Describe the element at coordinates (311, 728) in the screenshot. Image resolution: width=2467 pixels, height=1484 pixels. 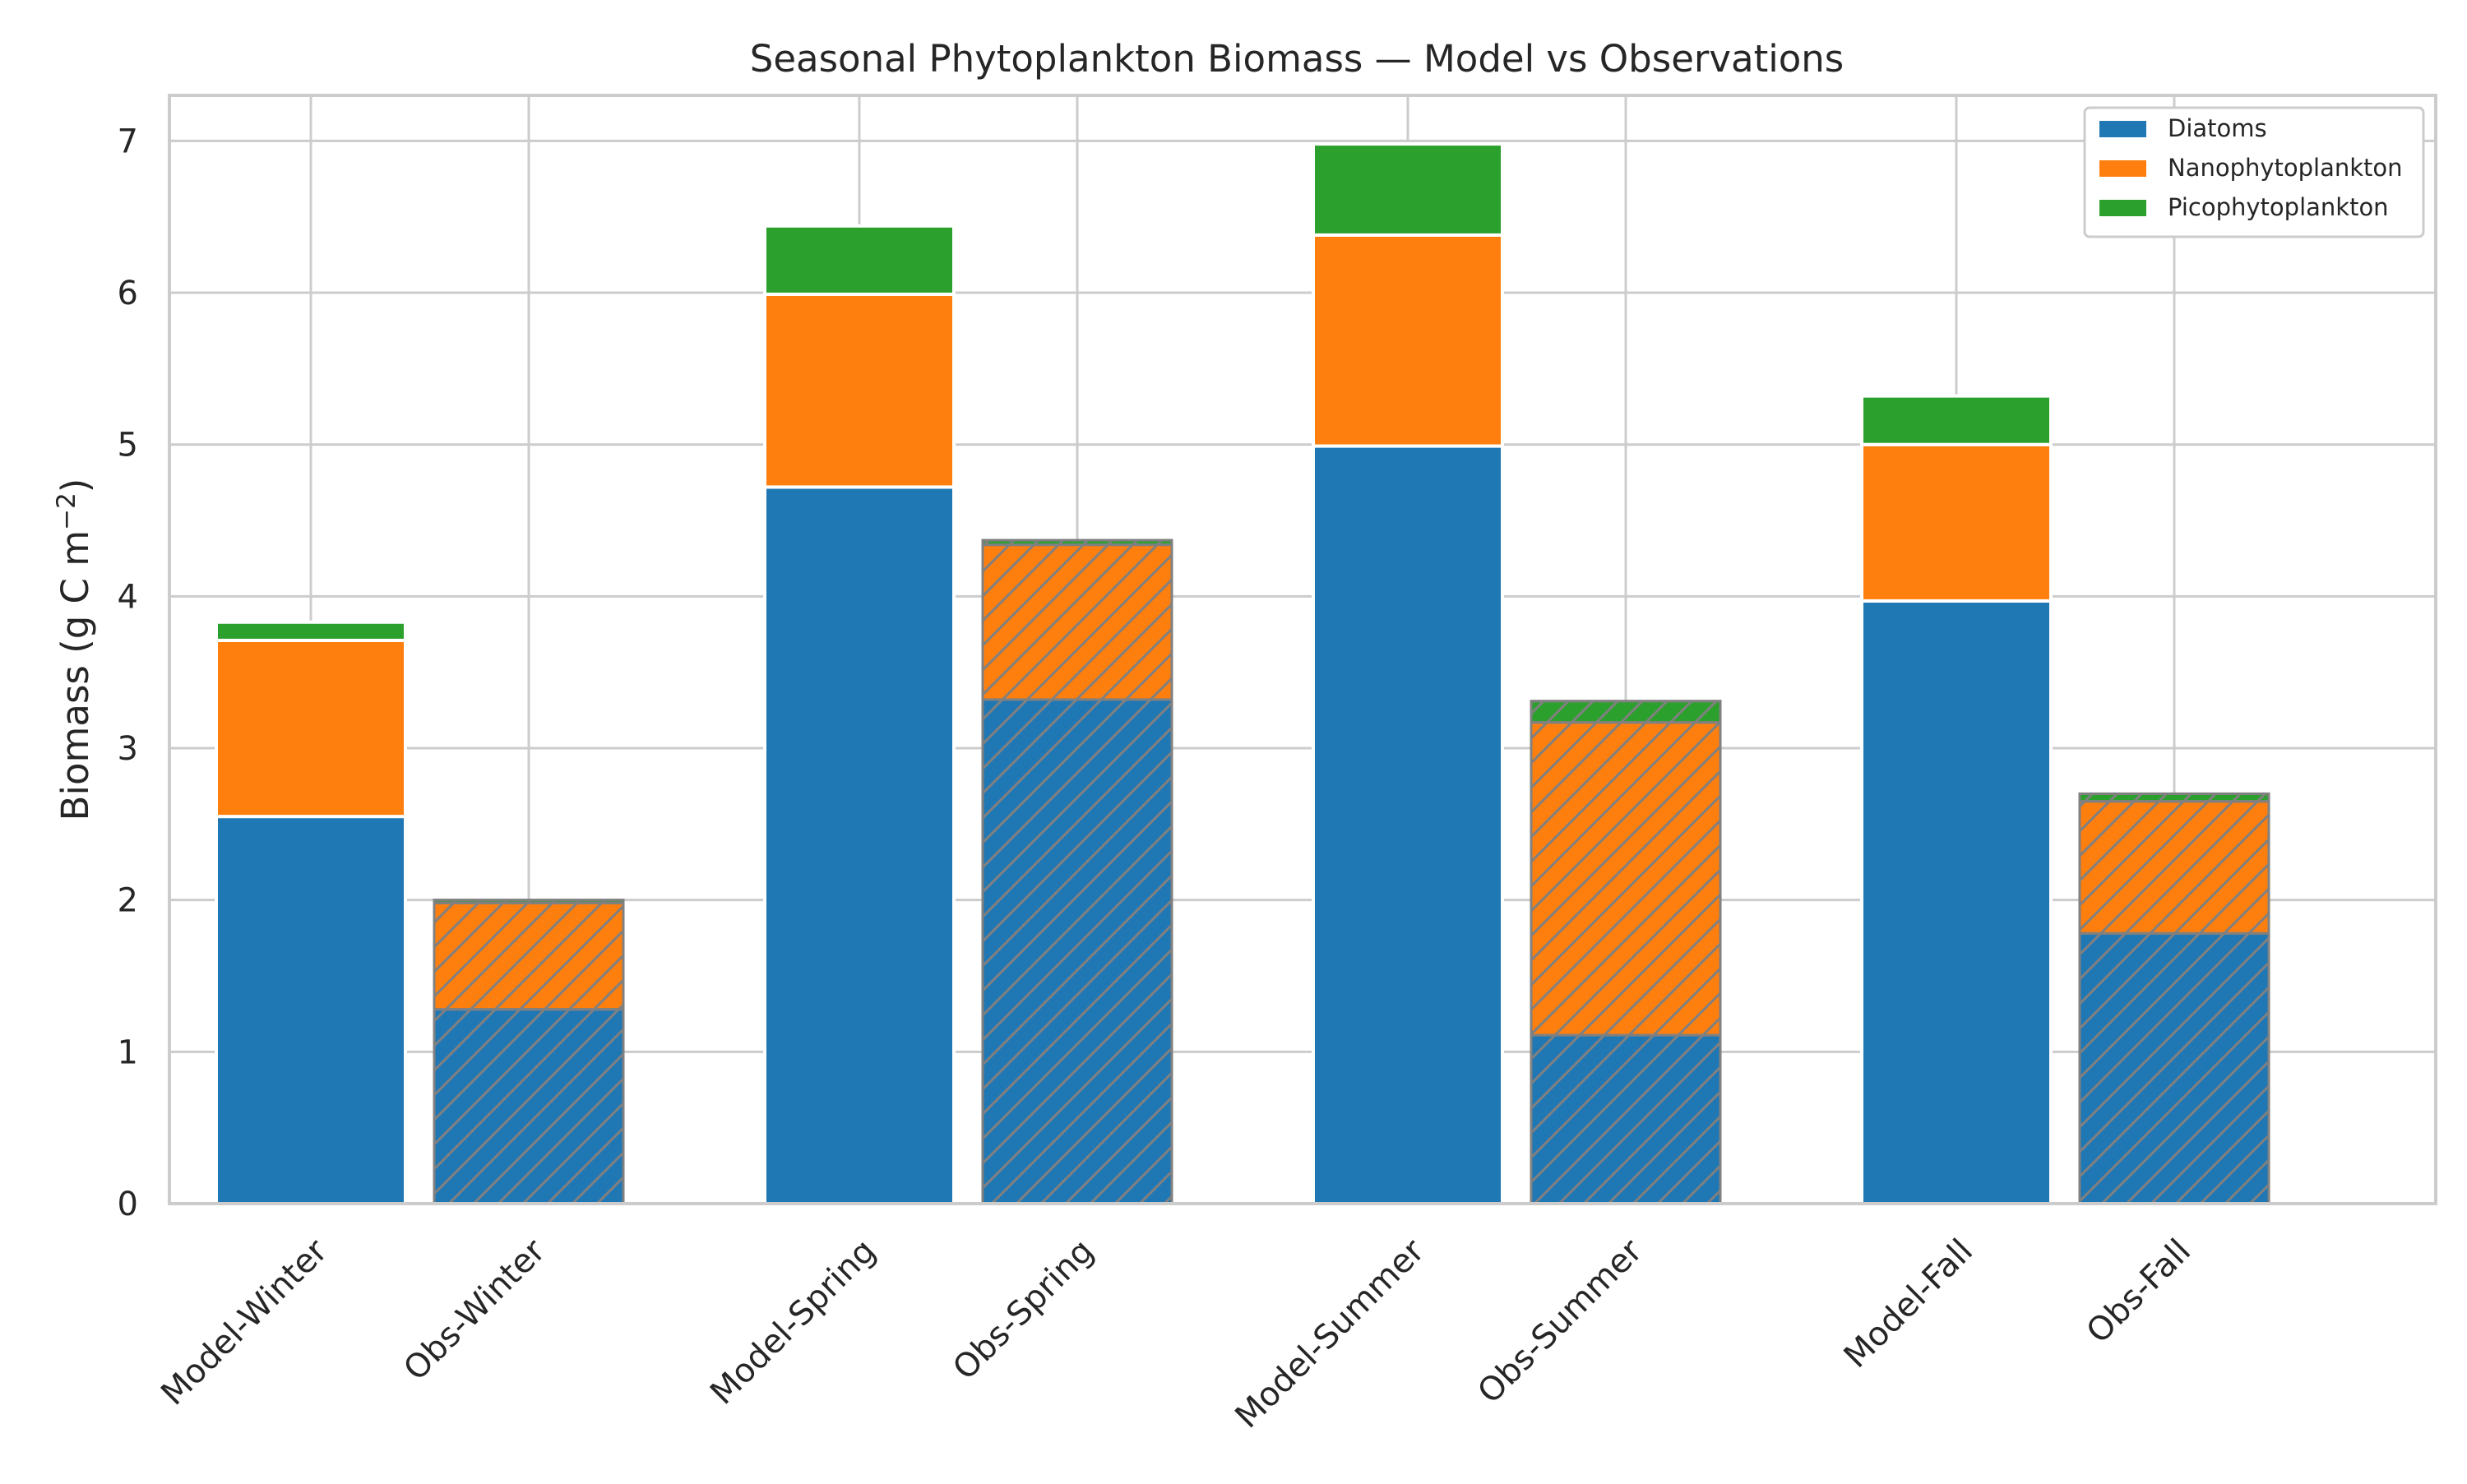
I see `bar-model-winter-nanophytoplankton` at that location.